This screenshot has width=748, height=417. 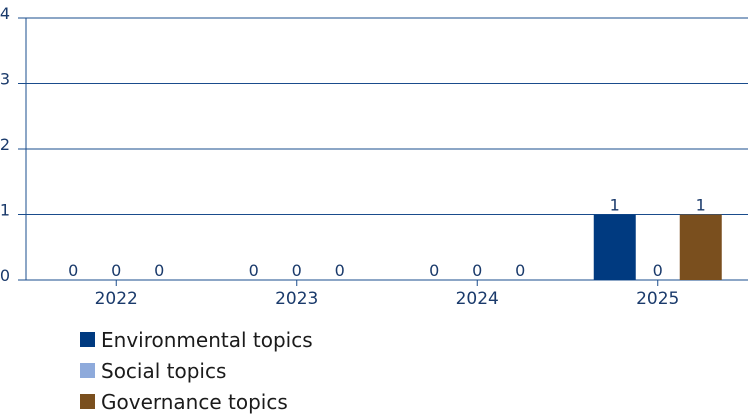 What do you see at coordinates (701, 205) in the screenshot?
I see `data-label-2025-governance-topics: 1` at bounding box center [701, 205].